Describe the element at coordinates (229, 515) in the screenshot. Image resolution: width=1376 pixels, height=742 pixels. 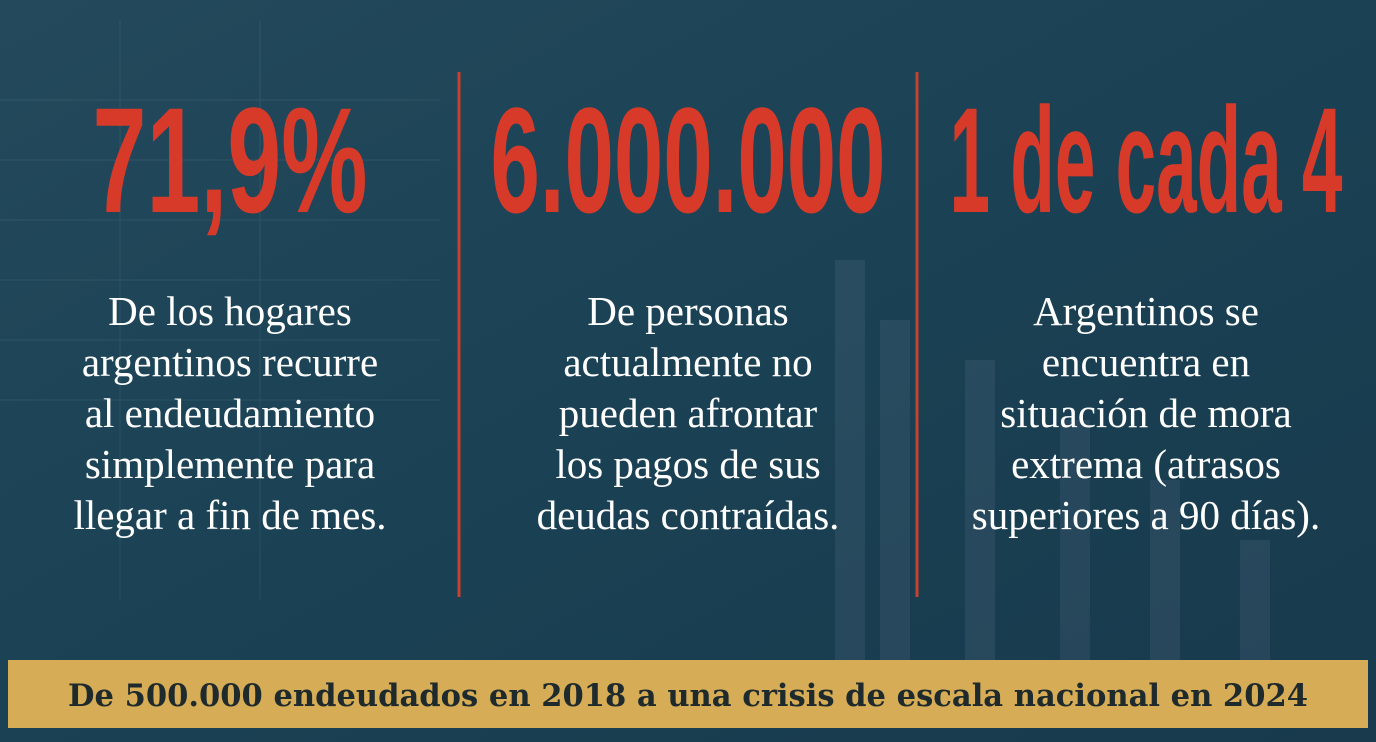
I see `stat-description: llegar a fin de mes.` at that location.